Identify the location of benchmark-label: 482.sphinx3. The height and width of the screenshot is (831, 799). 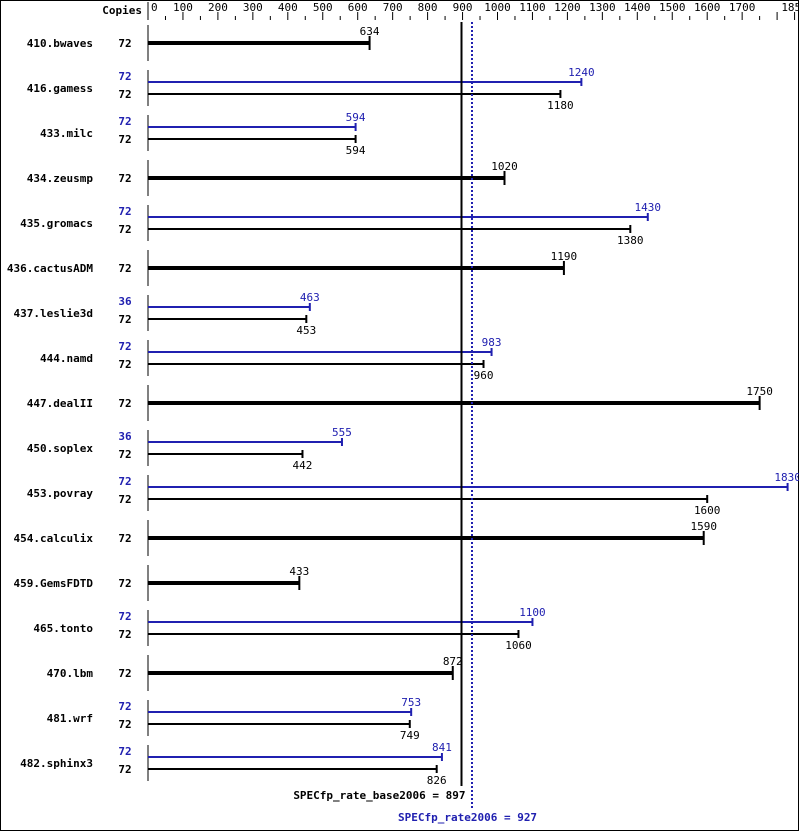
(56, 763).